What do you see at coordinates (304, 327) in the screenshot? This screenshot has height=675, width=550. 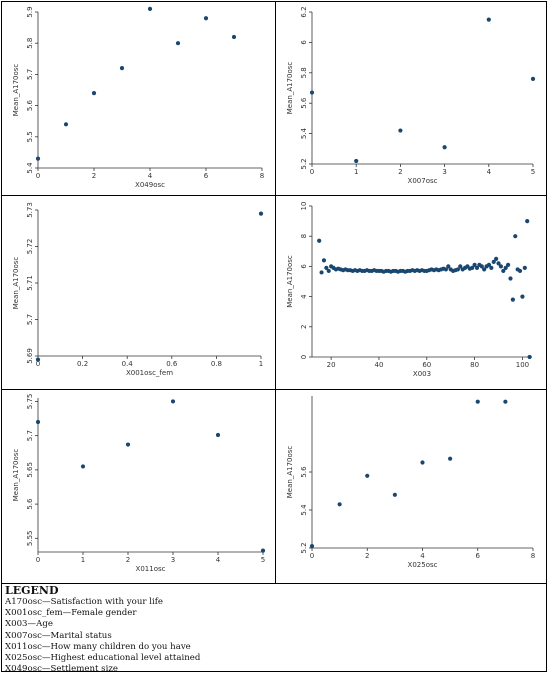 I see `y-tick-label: 2` at bounding box center [304, 327].